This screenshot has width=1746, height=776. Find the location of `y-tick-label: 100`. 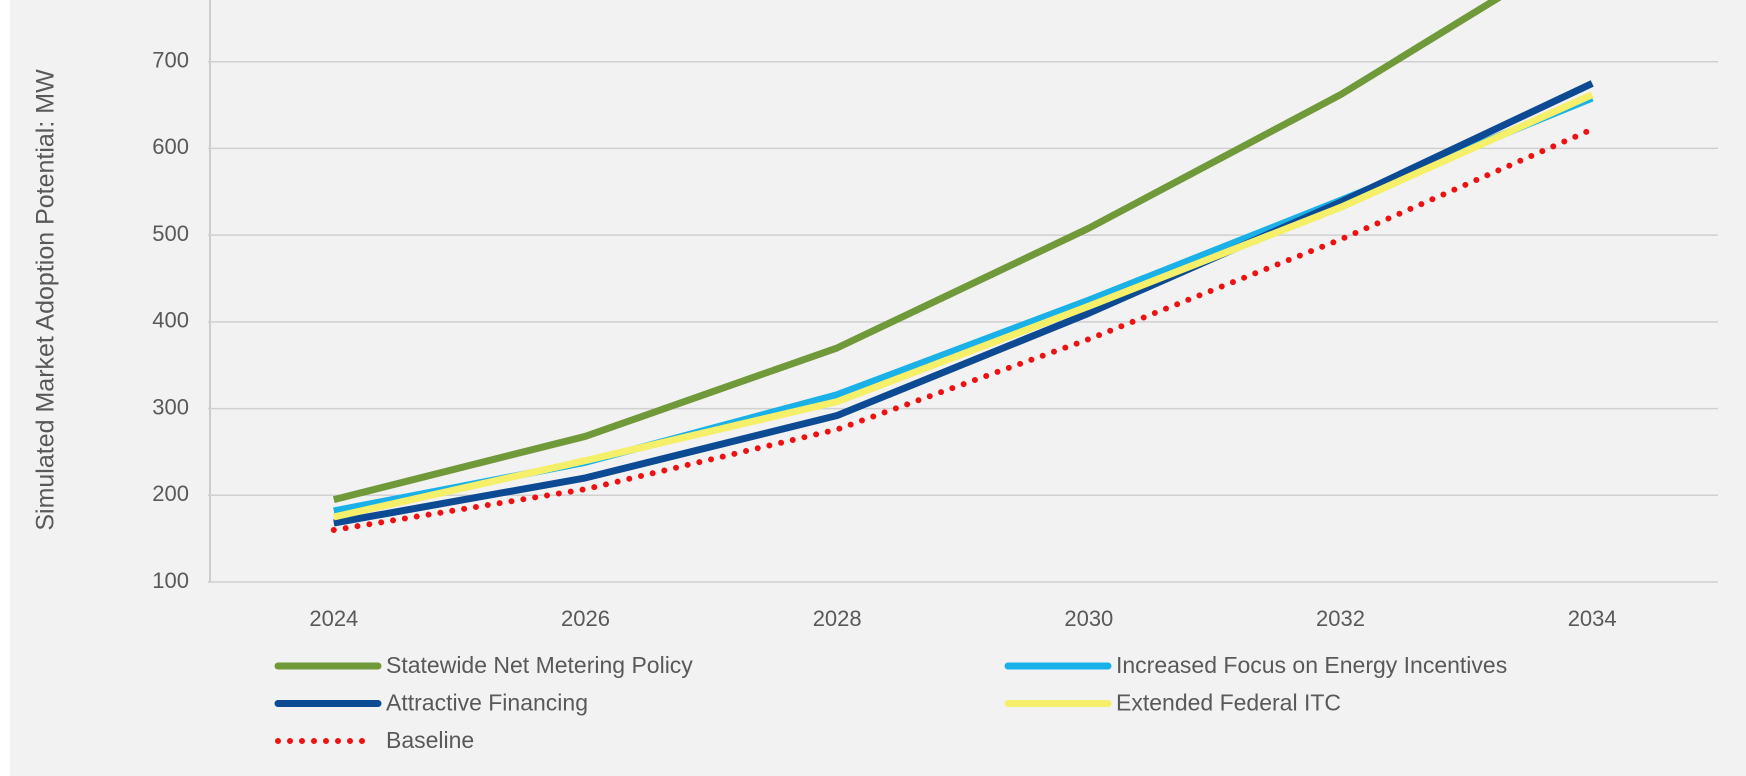

y-tick-label: 100 is located at coordinates (170, 580).